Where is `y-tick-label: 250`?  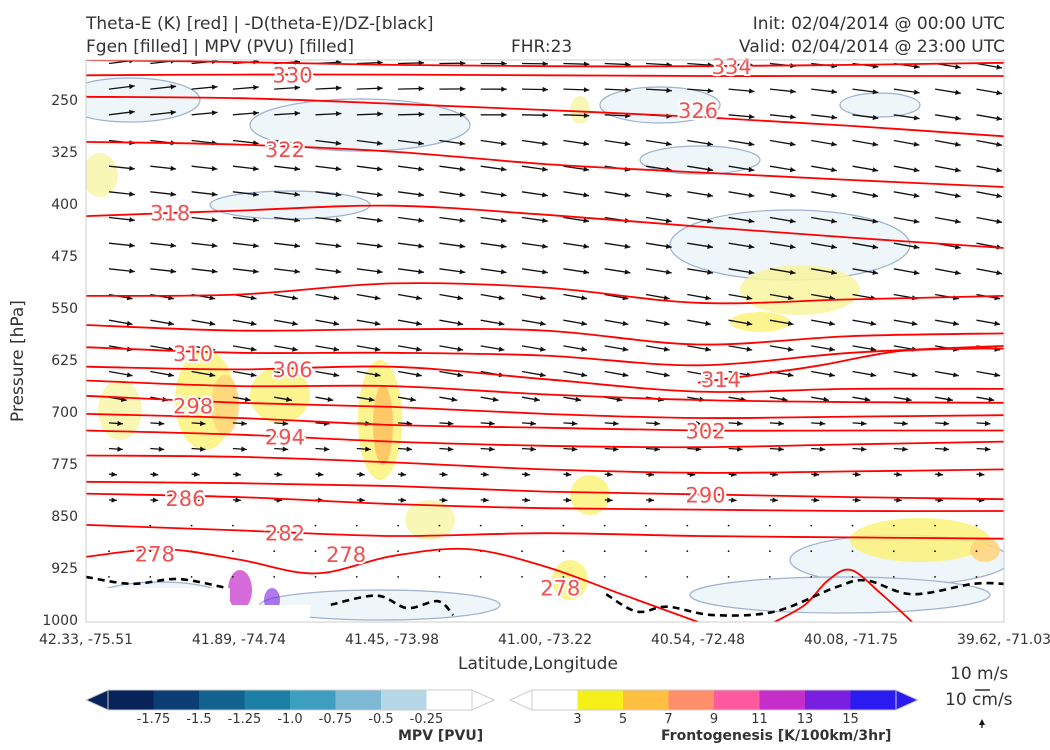 y-tick-label: 250 is located at coordinates (64, 100).